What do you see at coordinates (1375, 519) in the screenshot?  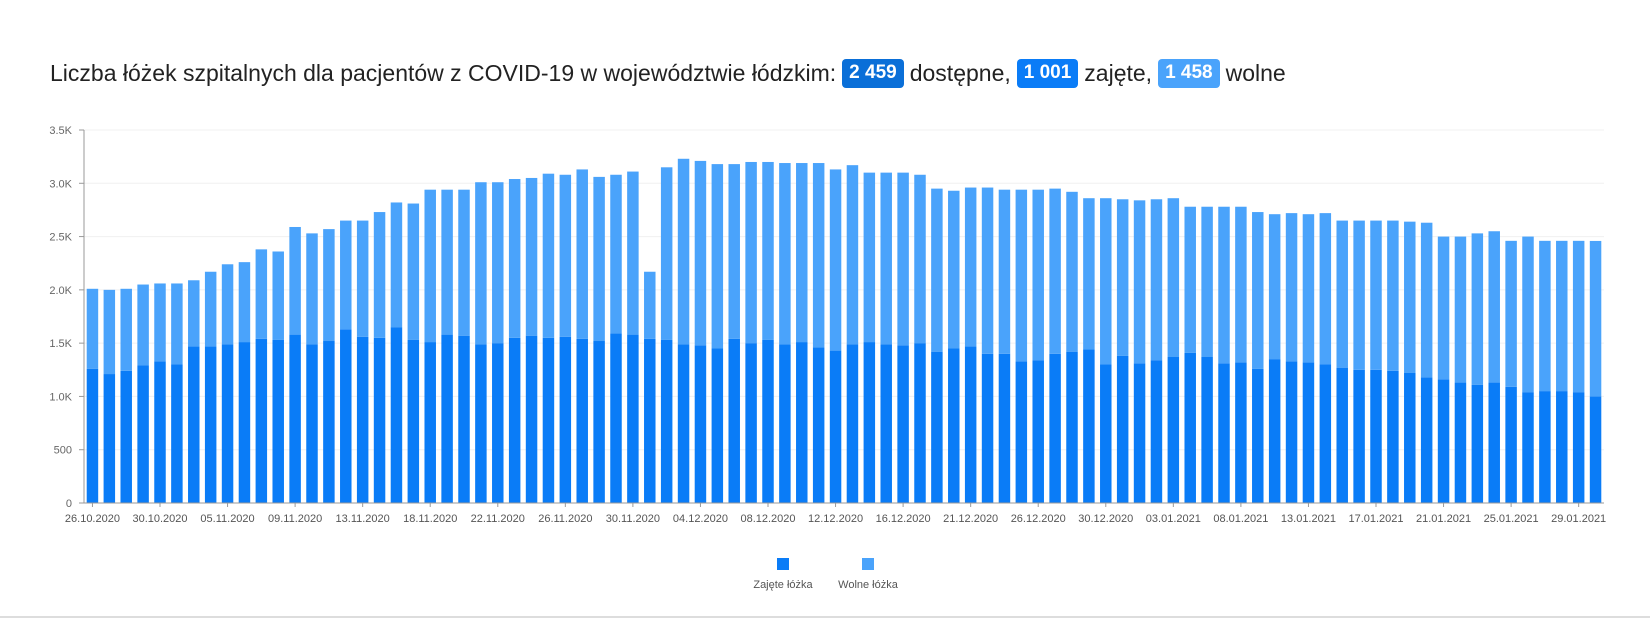 I see `x-tick-label: 17.01.2021` at bounding box center [1375, 519].